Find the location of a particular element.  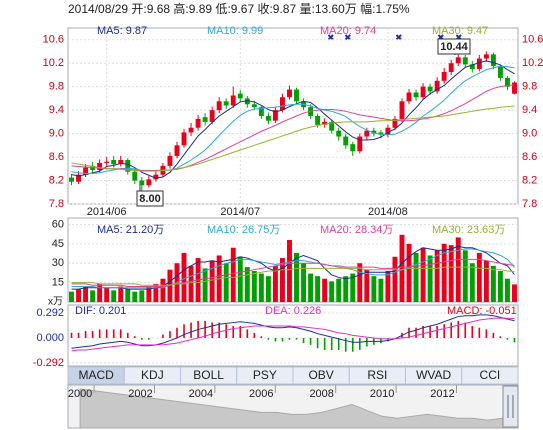

ma-line is located at coordinates (293, 138).